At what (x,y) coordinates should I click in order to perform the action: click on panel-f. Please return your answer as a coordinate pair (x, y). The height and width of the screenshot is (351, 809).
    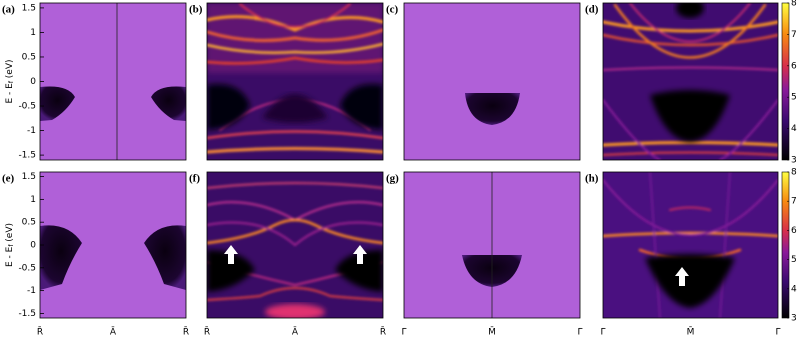
    Looking at the image, I should click on (295, 245).